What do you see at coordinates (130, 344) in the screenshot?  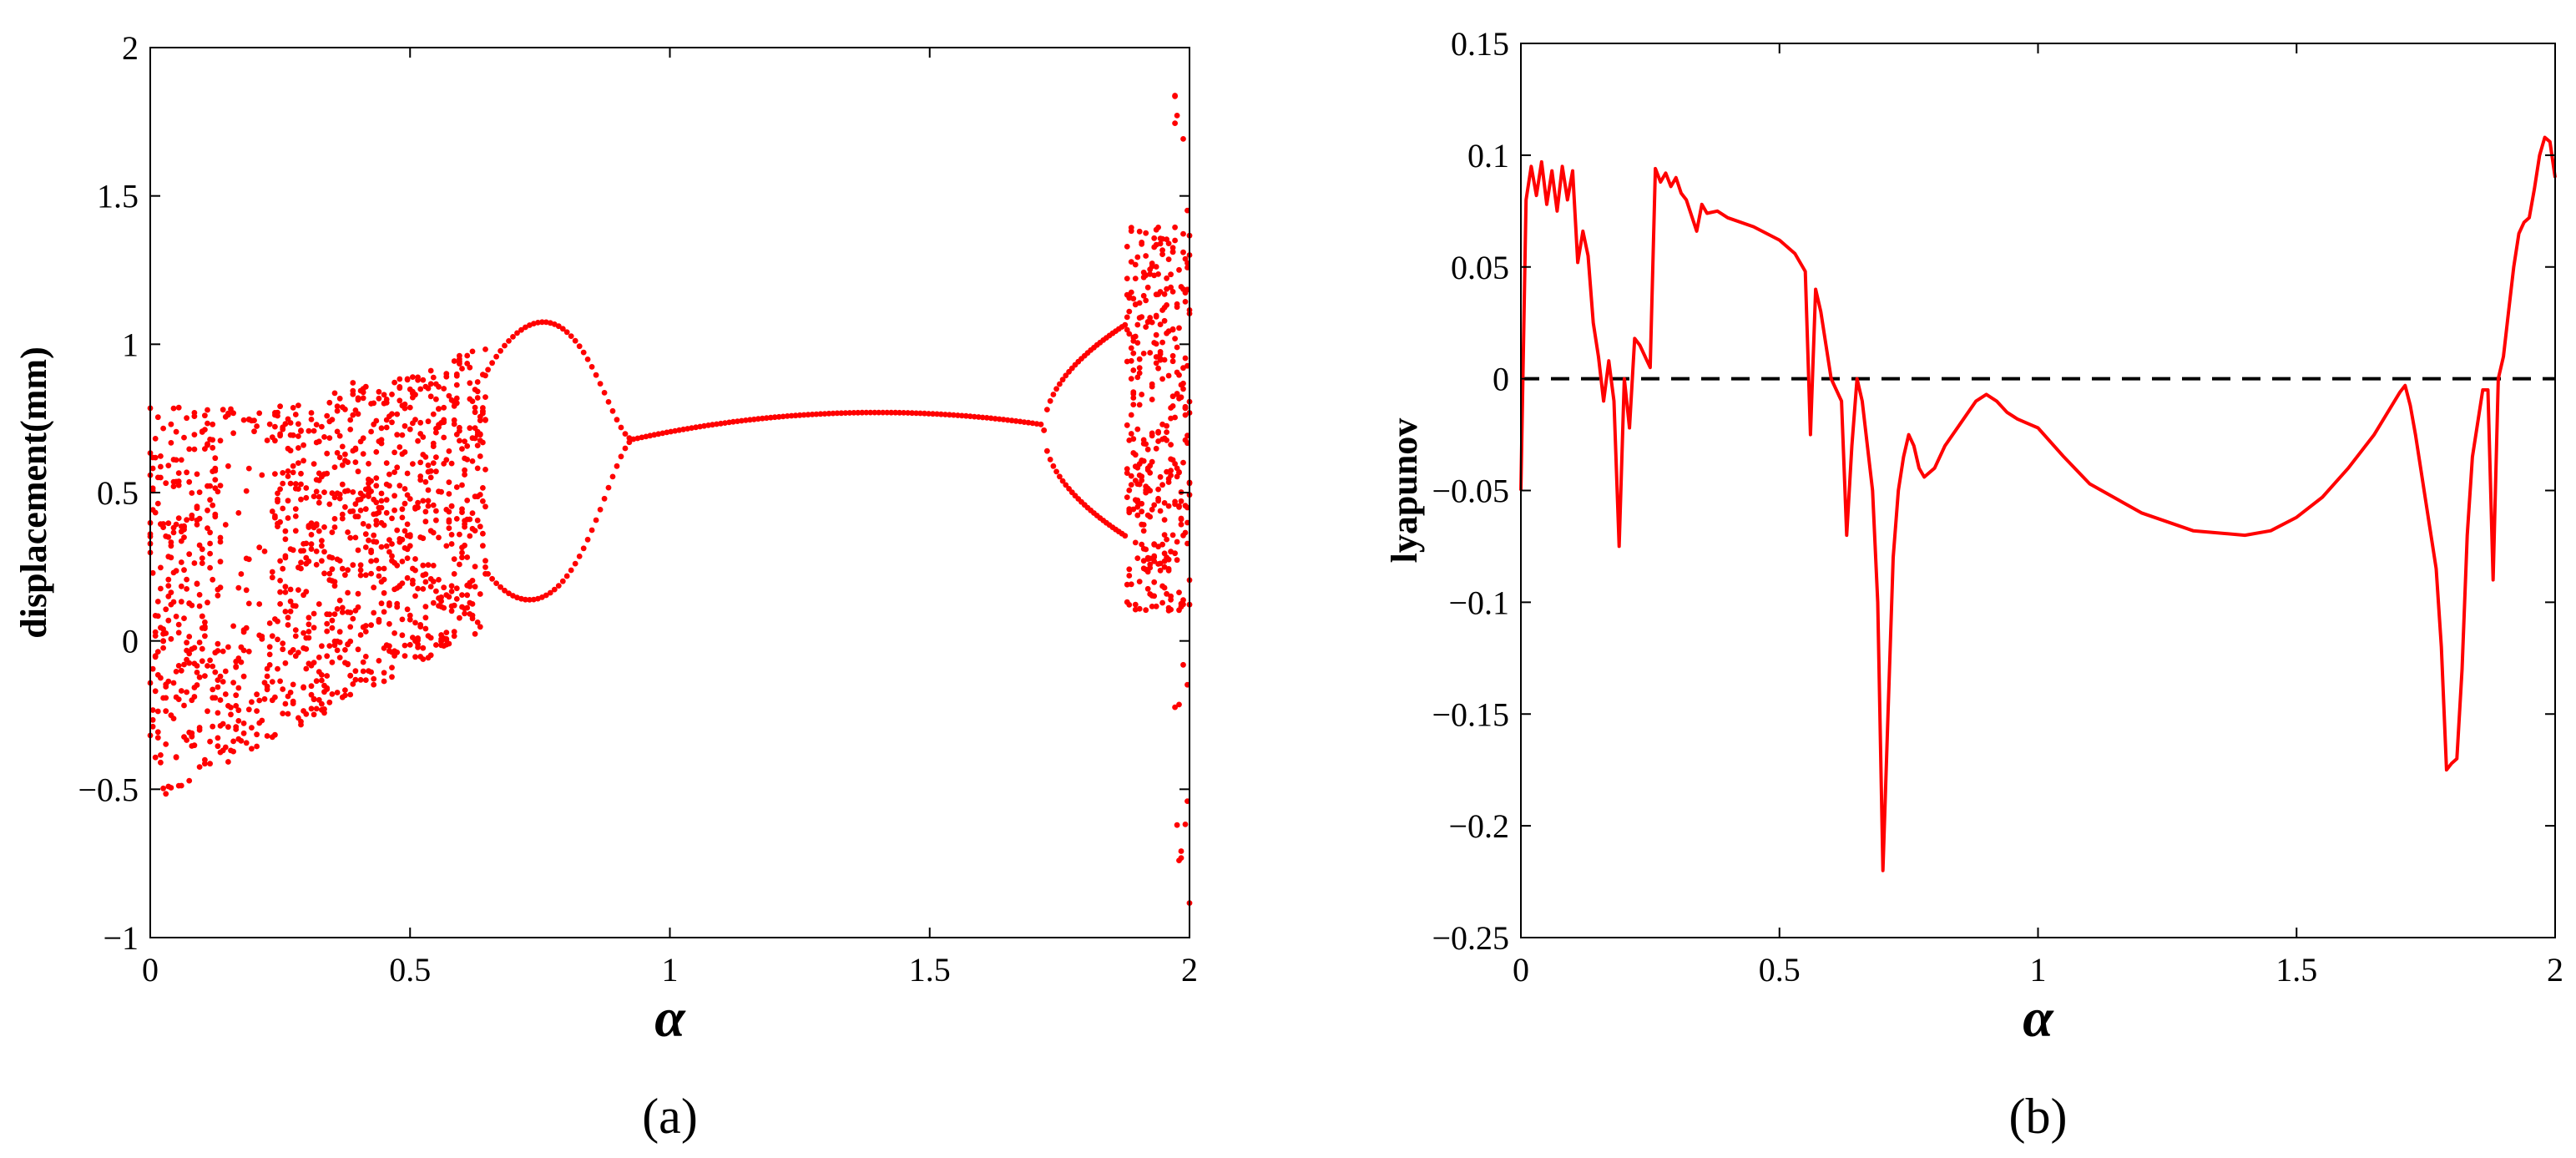 I see `y-tick-label: 1` at bounding box center [130, 344].